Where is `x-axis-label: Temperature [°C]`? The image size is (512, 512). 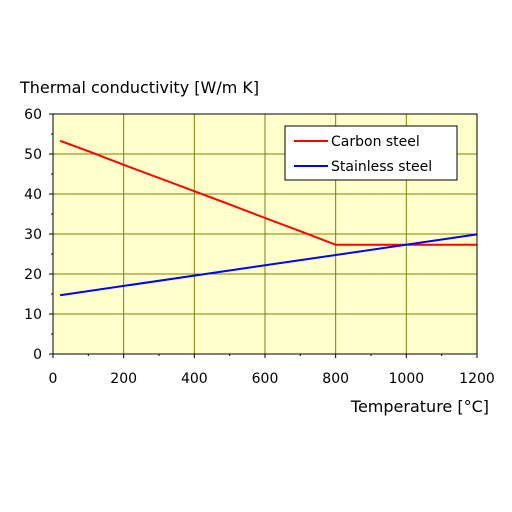 x-axis-label: Temperature [°C] is located at coordinates (419, 406).